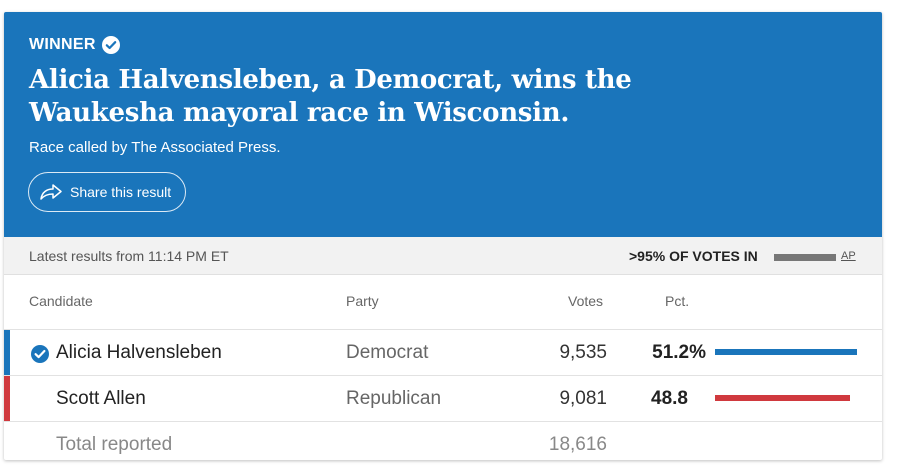  I want to click on winner-row: WINNER, so click(74, 45).